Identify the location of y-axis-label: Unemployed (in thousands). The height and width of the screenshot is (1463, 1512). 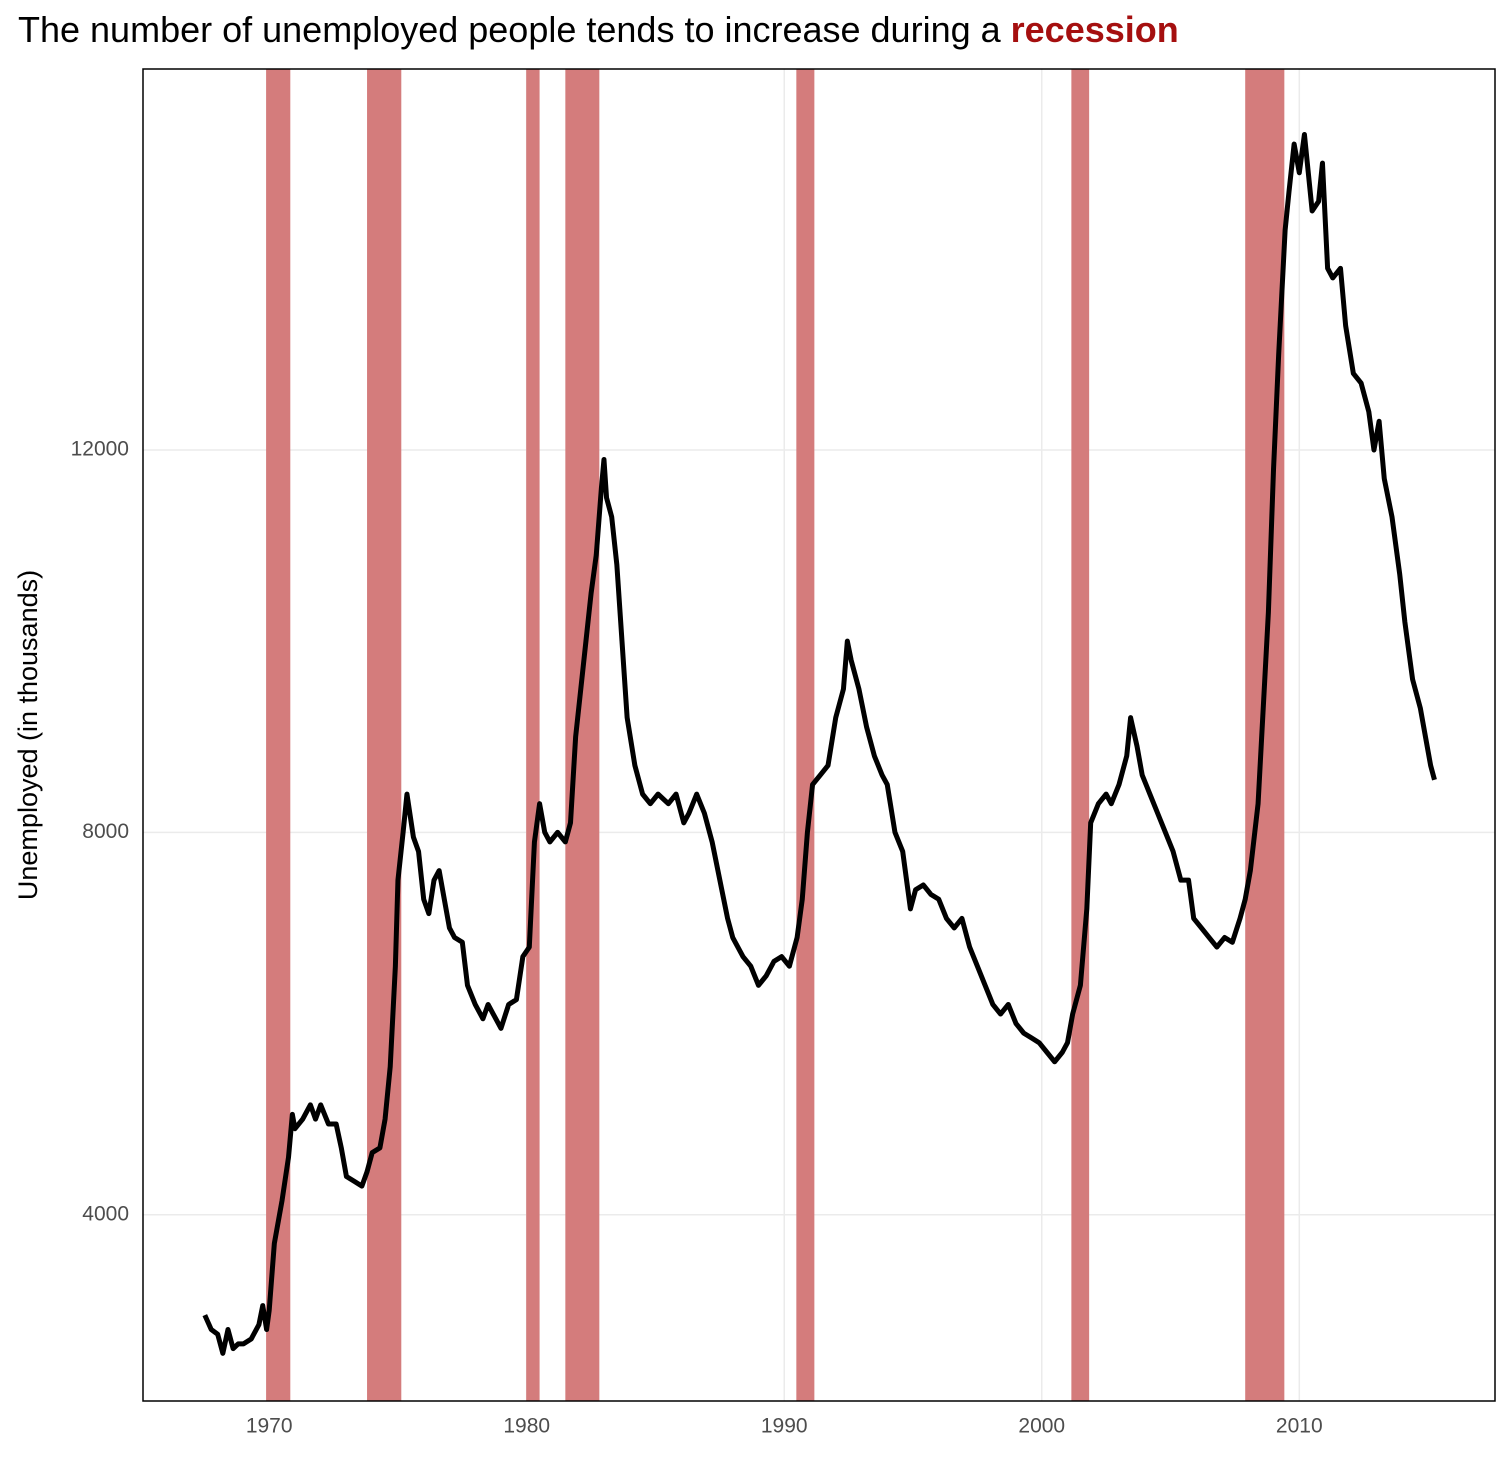
(28, 735).